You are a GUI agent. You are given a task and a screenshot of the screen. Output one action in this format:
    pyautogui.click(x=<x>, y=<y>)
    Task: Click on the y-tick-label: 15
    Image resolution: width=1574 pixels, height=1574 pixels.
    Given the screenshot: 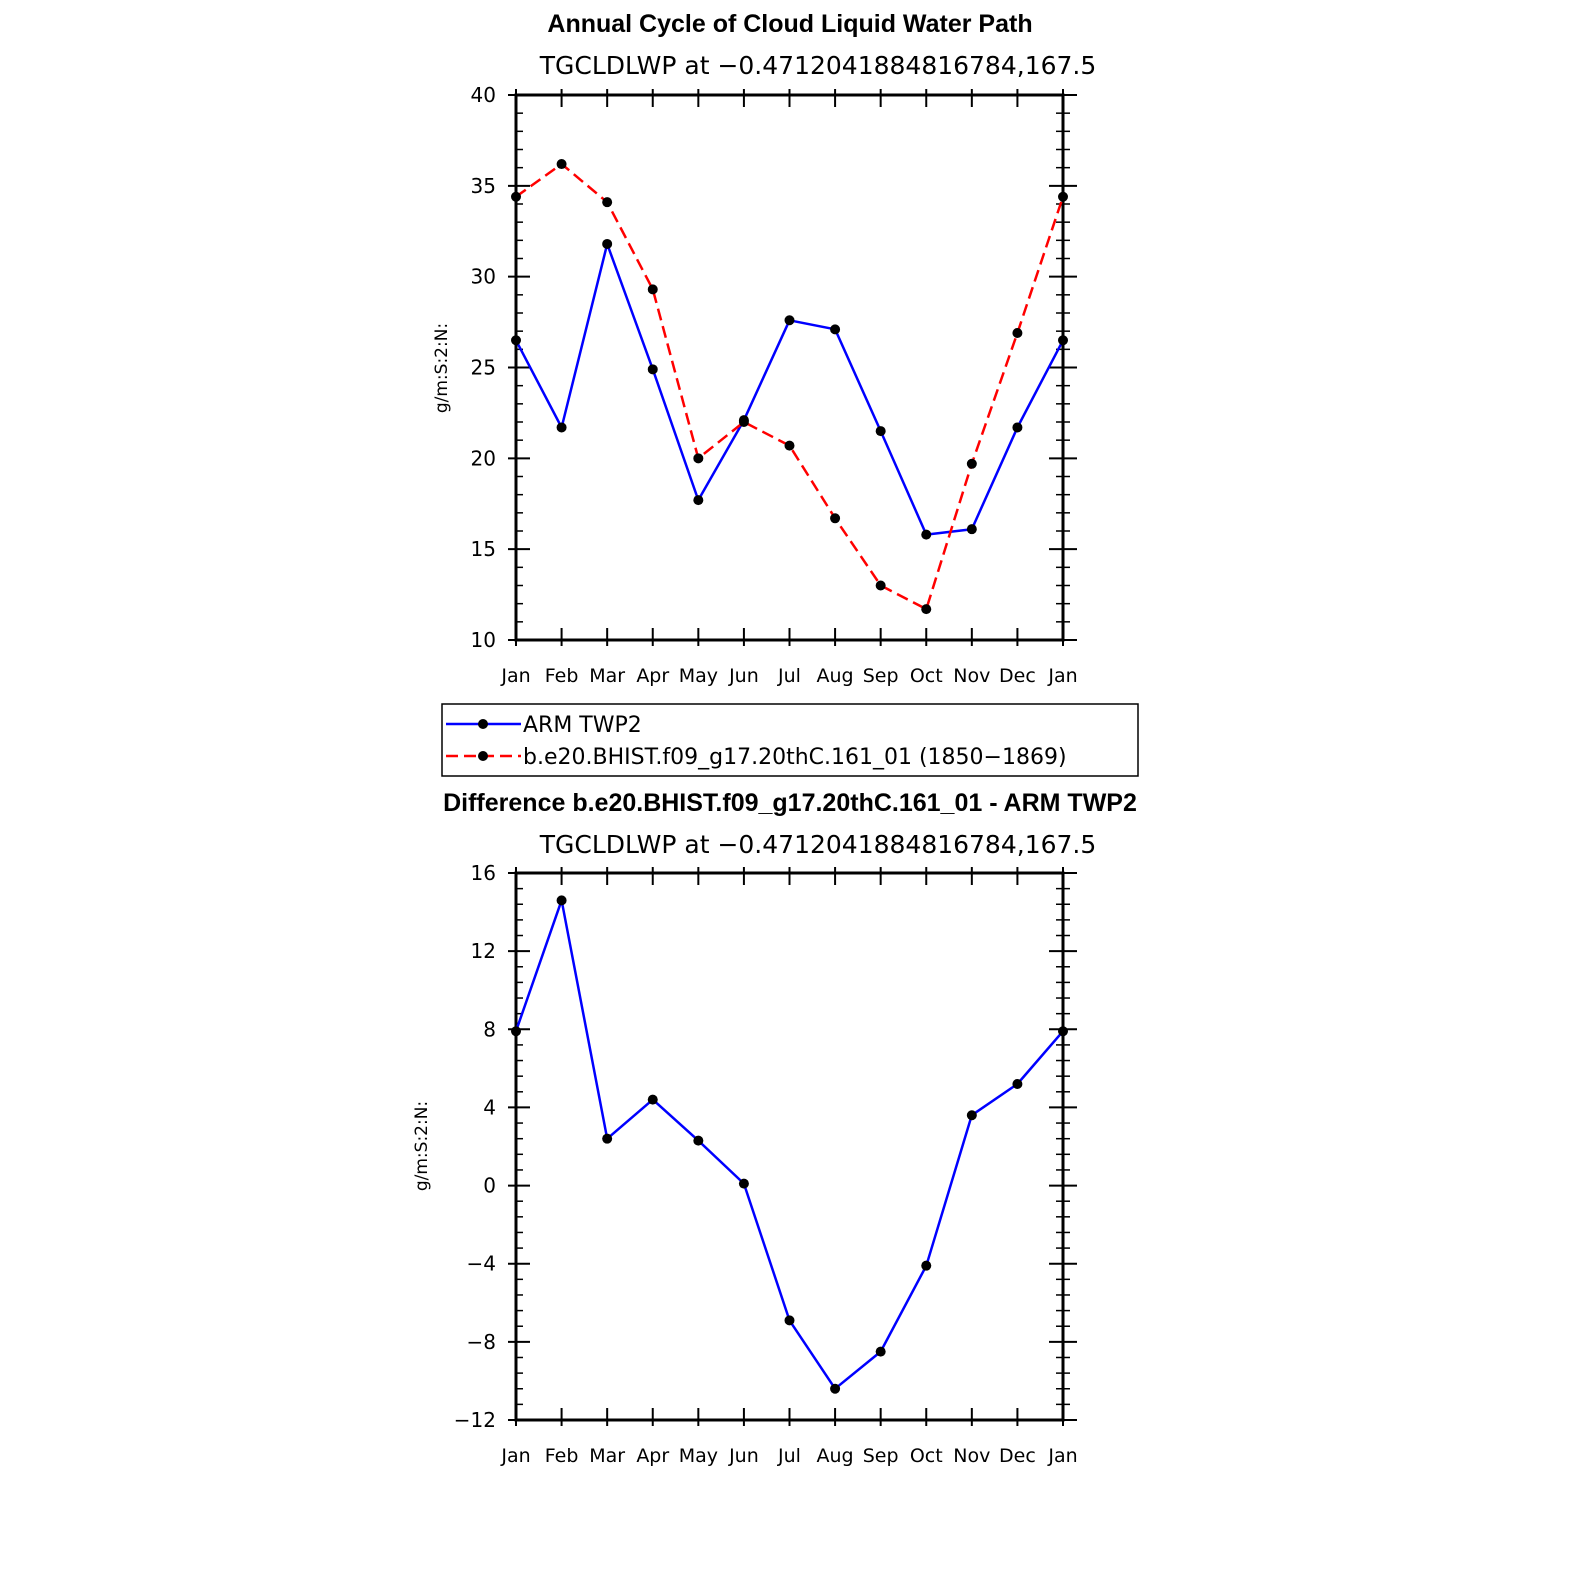 What is the action you would take?
    pyautogui.click(x=483, y=549)
    